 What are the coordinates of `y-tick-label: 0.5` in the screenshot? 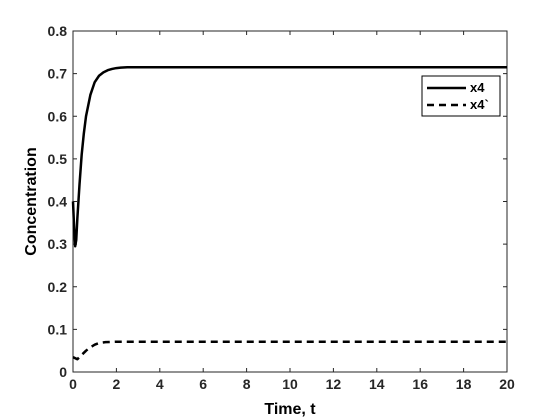 It's located at (58, 159).